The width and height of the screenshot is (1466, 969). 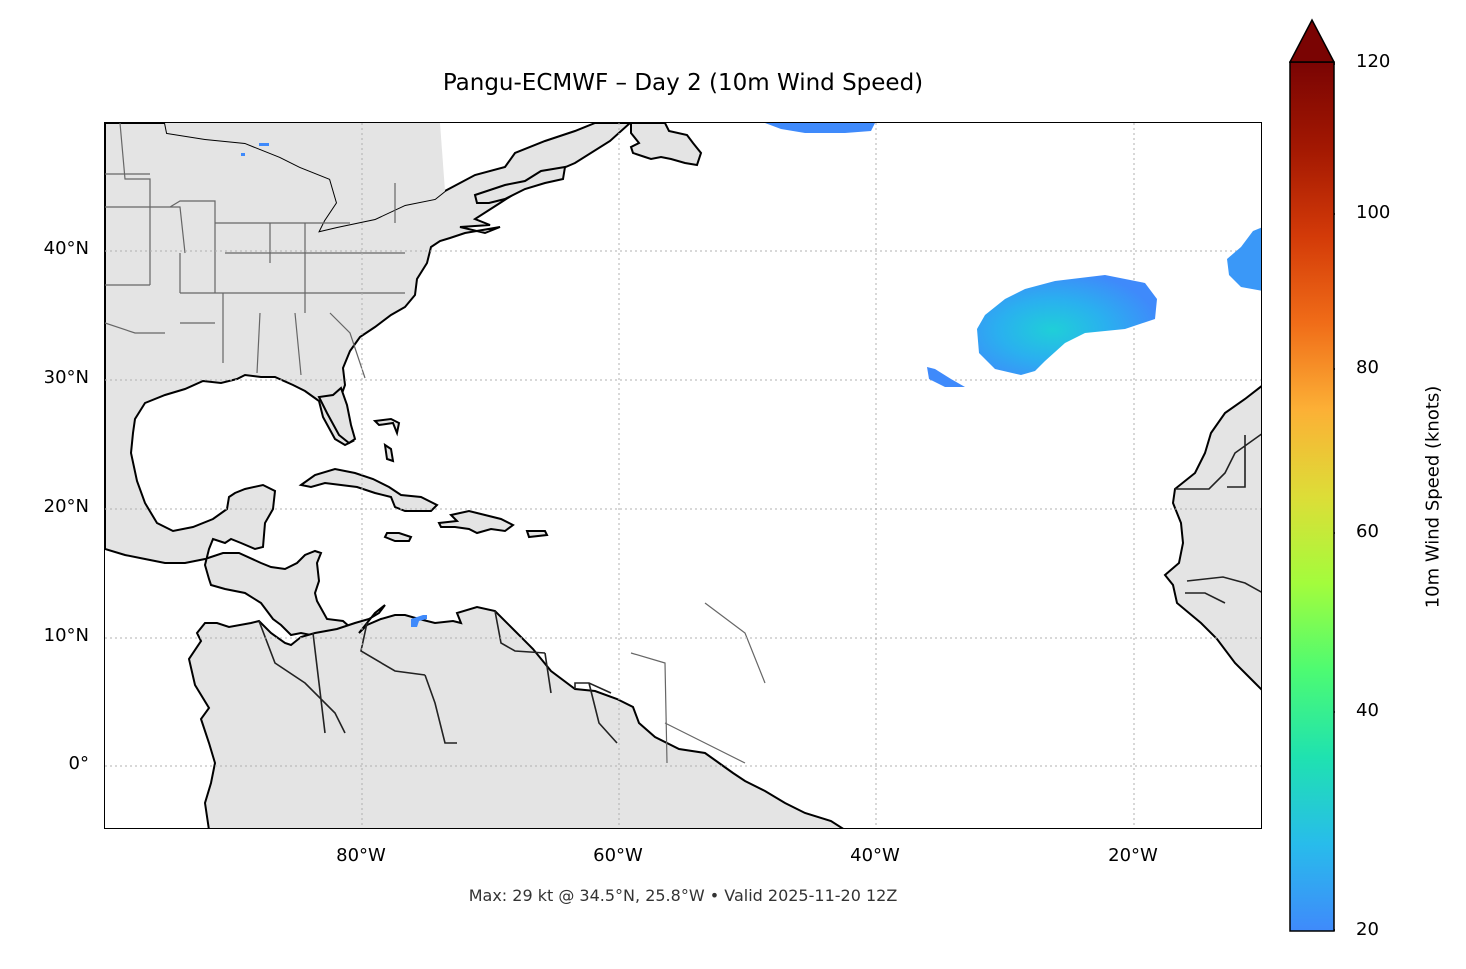 What do you see at coordinates (820, 128) in the screenshot?
I see `wind-patch-north-edge` at bounding box center [820, 128].